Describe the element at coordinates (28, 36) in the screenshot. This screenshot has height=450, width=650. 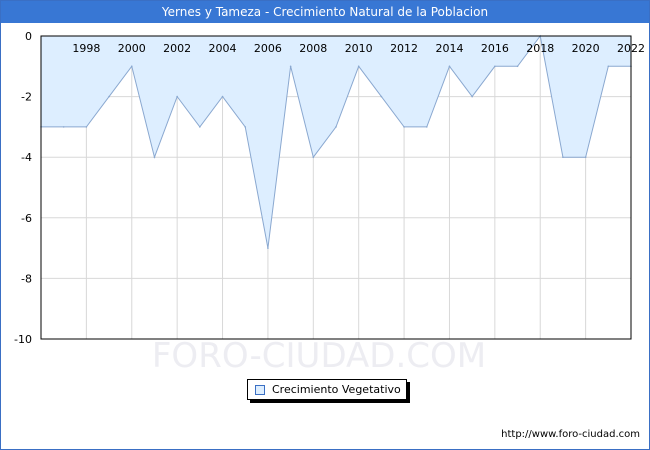
I see `y-tick-label: 0` at that location.